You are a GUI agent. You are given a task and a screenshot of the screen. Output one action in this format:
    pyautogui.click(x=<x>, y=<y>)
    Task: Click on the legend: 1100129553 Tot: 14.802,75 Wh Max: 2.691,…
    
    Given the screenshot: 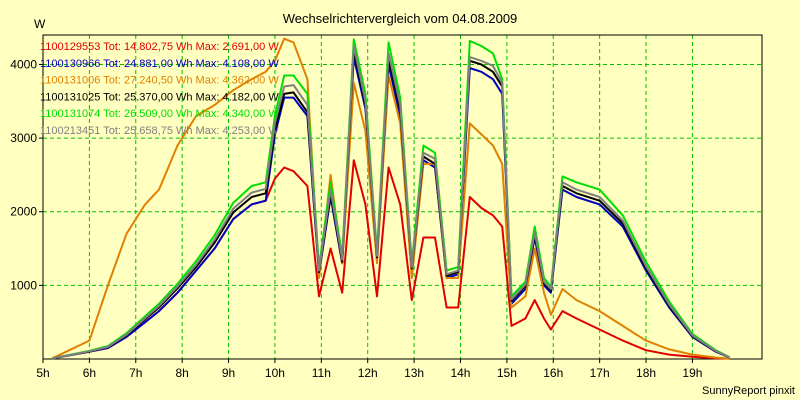 What is the action you would take?
    pyautogui.click(x=159, y=89)
    